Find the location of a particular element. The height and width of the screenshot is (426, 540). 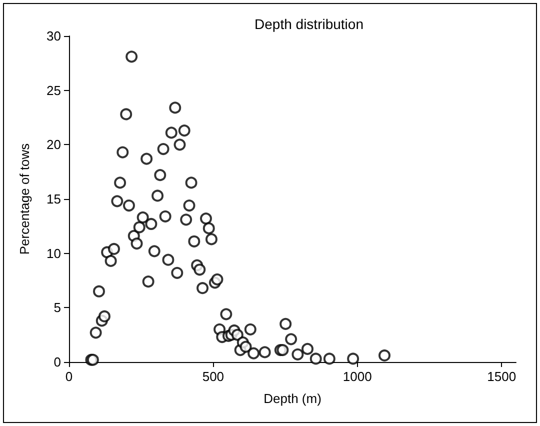

x-tick-label: 500 is located at coordinates (213, 376).